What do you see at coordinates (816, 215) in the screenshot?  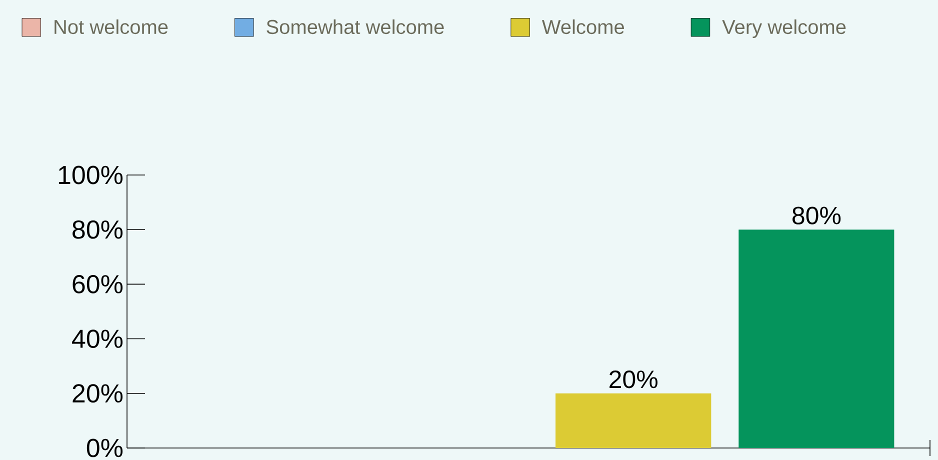 I see `data-label: 80%` at bounding box center [816, 215].